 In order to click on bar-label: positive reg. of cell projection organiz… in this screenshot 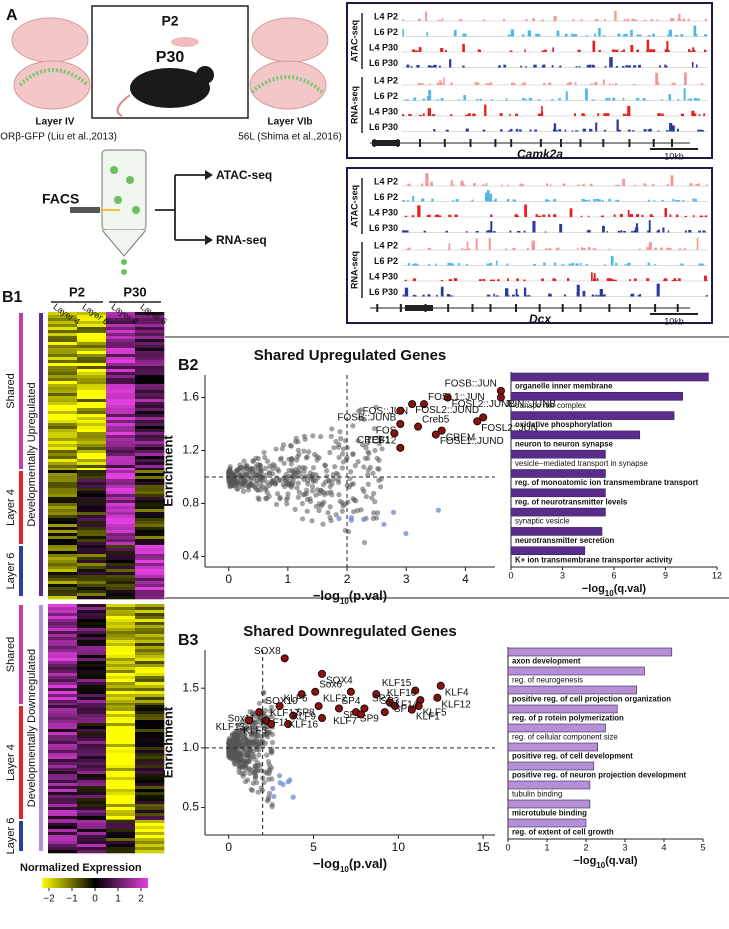, I will do `click(591, 699)`.